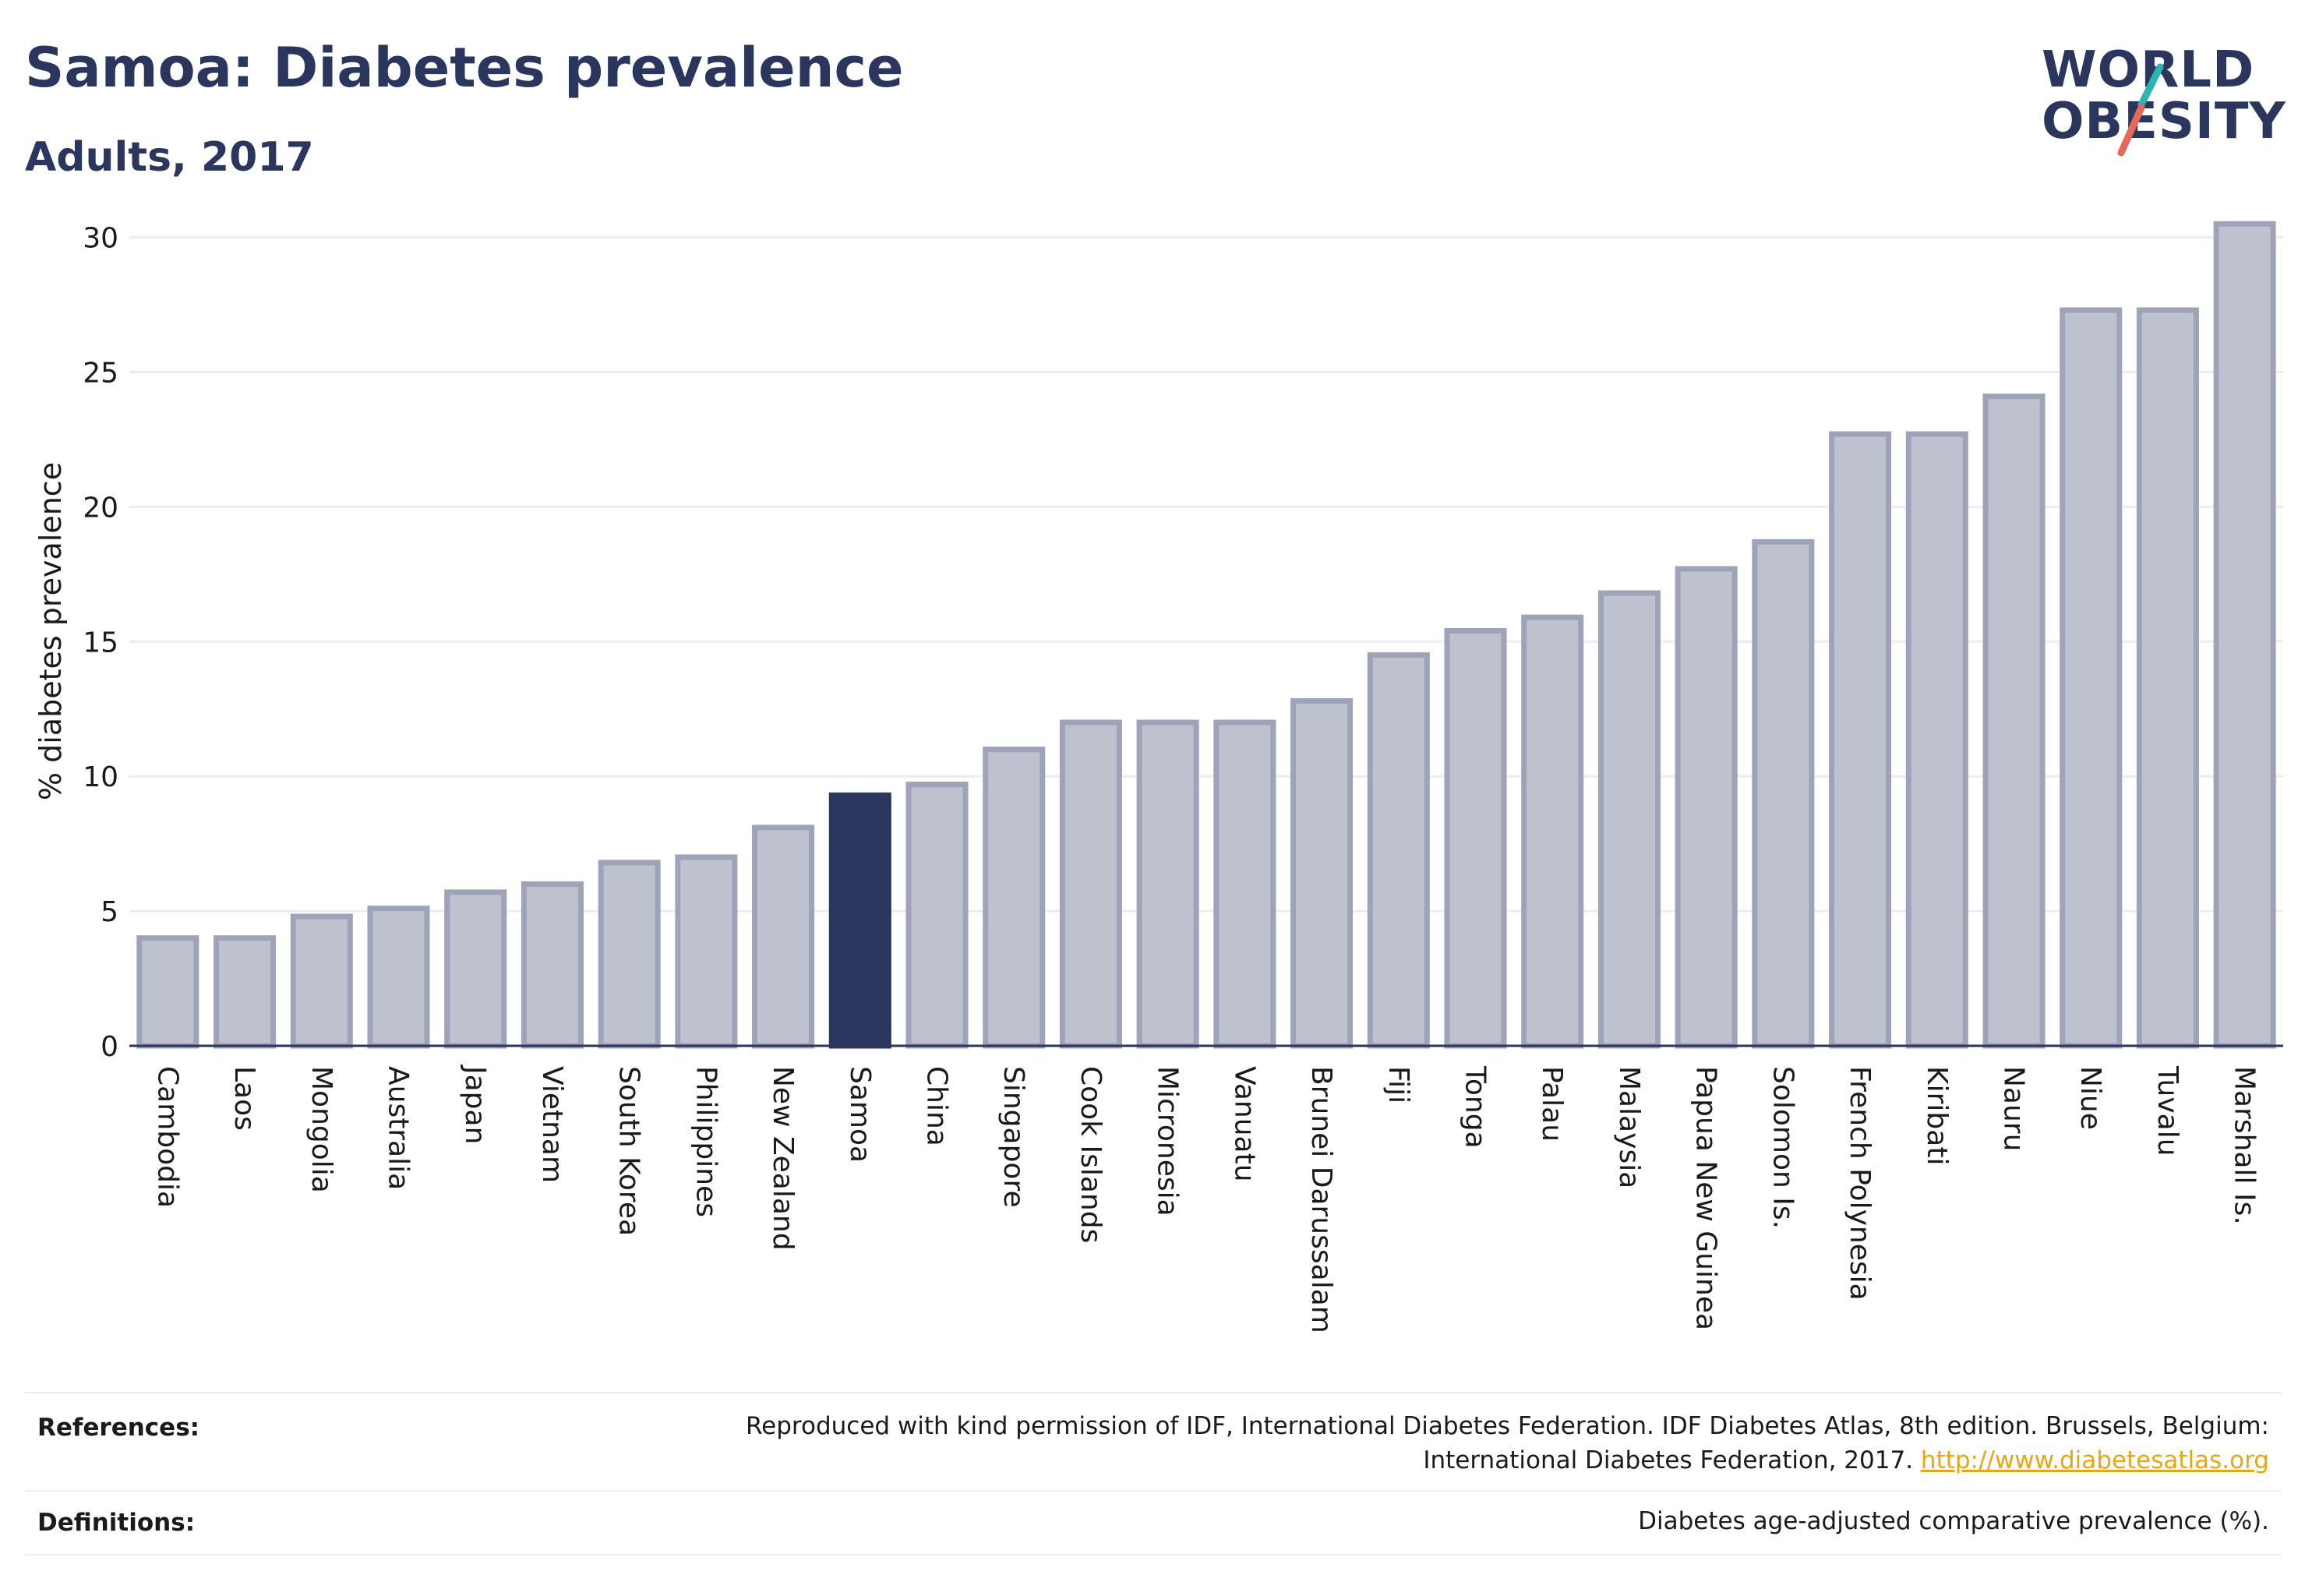  What do you see at coordinates (1475, 1107) in the screenshot?
I see `x-tick-label: Tonga` at bounding box center [1475, 1107].